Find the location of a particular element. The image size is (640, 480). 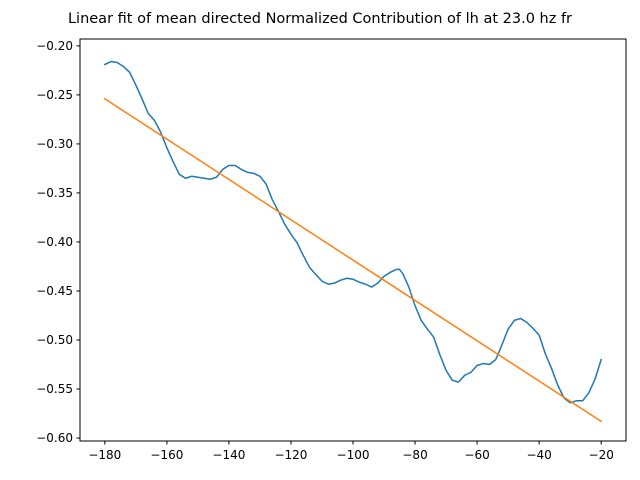

x-tick-label: −20 is located at coordinates (601, 455).